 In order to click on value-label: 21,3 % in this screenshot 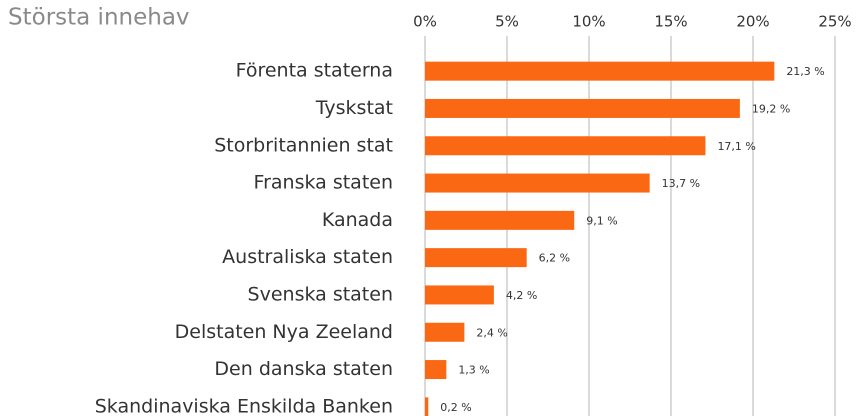, I will do `click(805, 71)`.